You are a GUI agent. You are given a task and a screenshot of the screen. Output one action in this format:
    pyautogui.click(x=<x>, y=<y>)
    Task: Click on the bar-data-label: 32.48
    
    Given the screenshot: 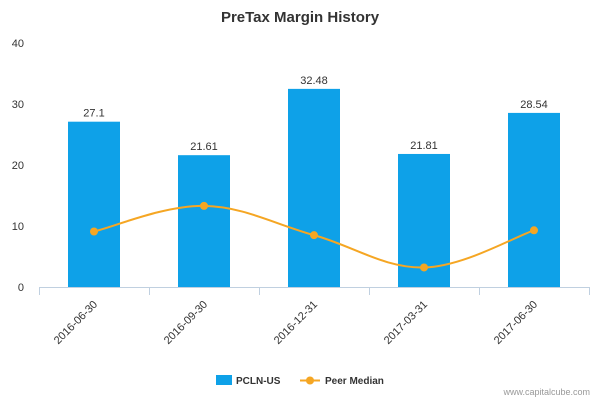 What is the action you would take?
    pyautogui.click(x=314, y=81)
    